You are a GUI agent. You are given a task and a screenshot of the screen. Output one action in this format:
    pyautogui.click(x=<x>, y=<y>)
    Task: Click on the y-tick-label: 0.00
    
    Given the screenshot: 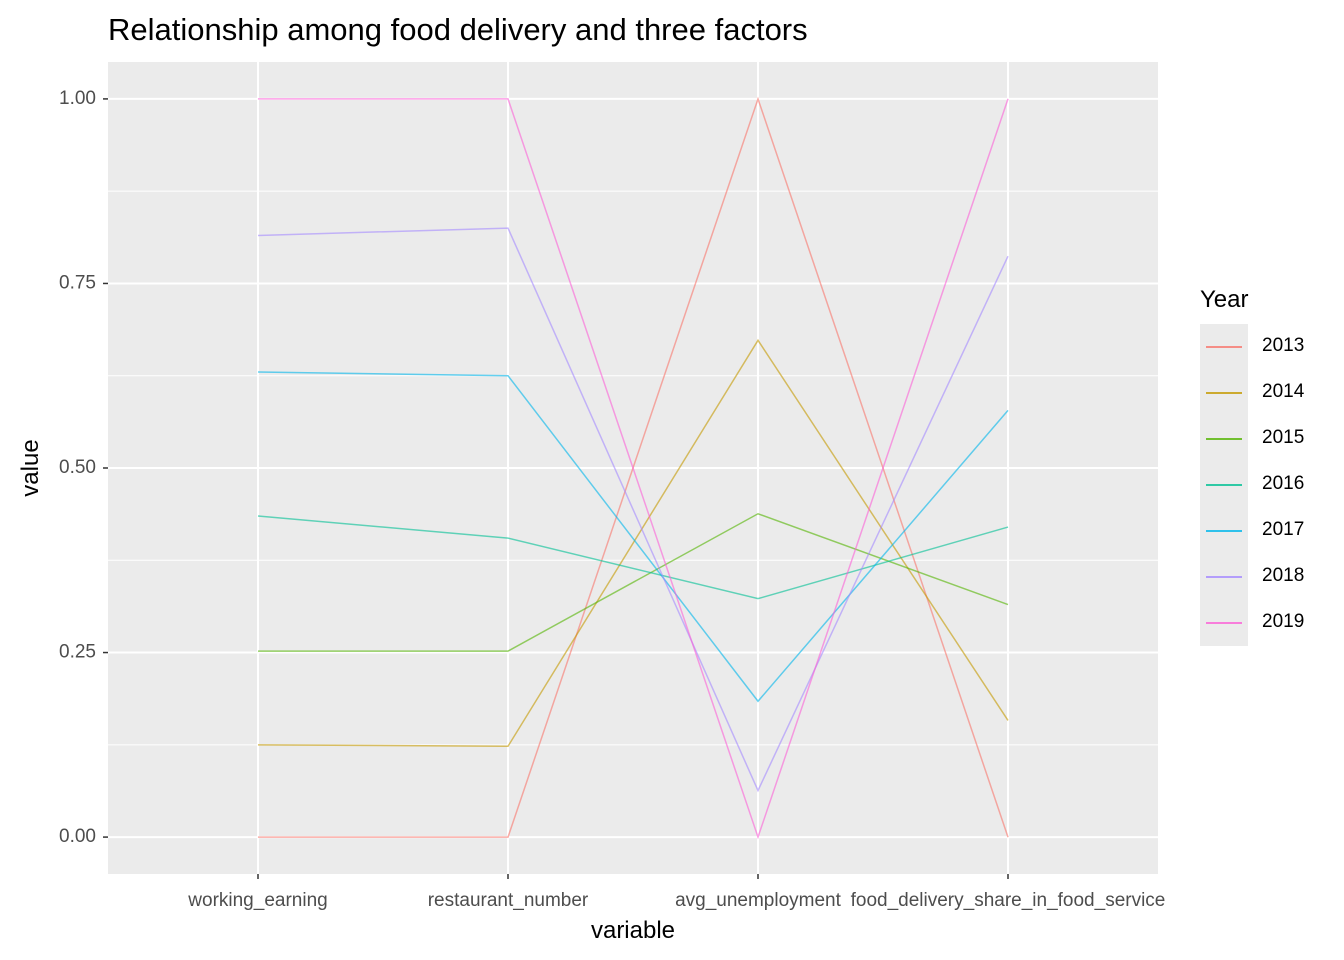 What is the action you would take?
    pyautogui.click(x=77, y=836)
    